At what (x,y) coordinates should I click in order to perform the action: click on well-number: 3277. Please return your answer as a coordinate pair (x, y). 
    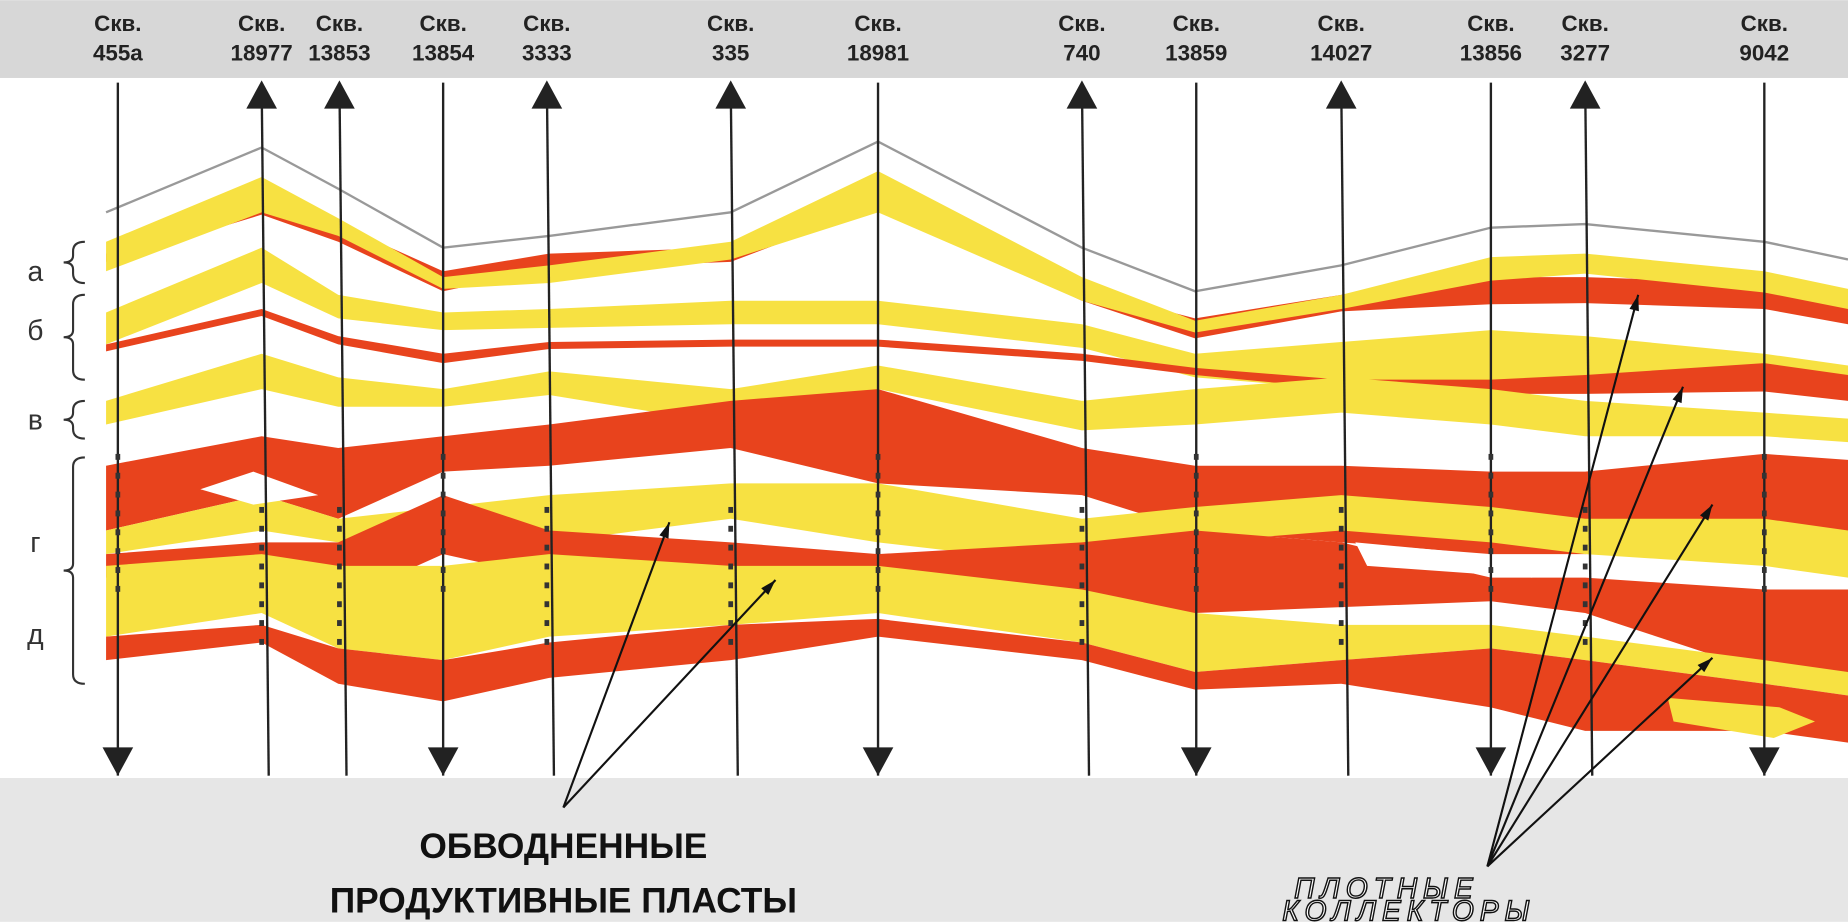
    Looking at the image, I should click on (1585, 52).